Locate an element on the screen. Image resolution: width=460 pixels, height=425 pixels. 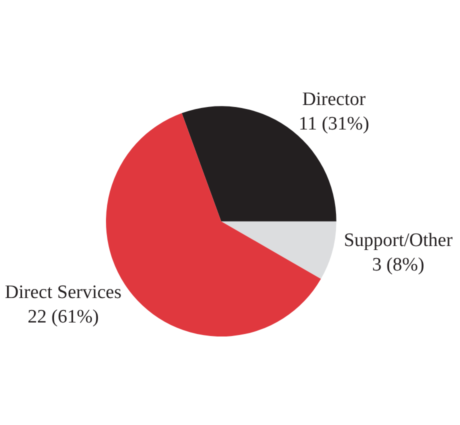
slice-label: Director is located at coordinates (334, 99).